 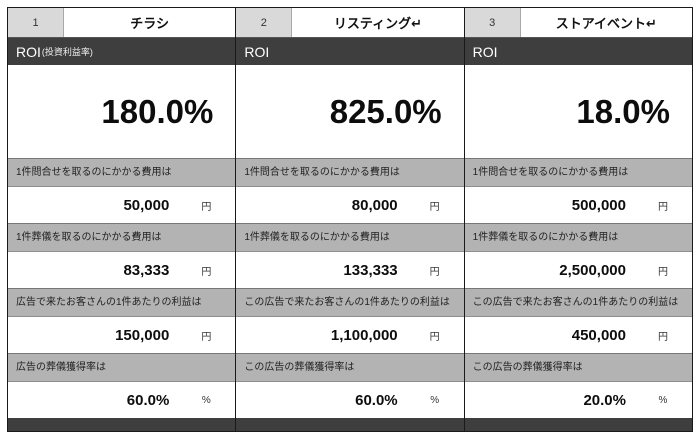 I want to click on column-title: リスティング↵, so click(x=378, y=22).